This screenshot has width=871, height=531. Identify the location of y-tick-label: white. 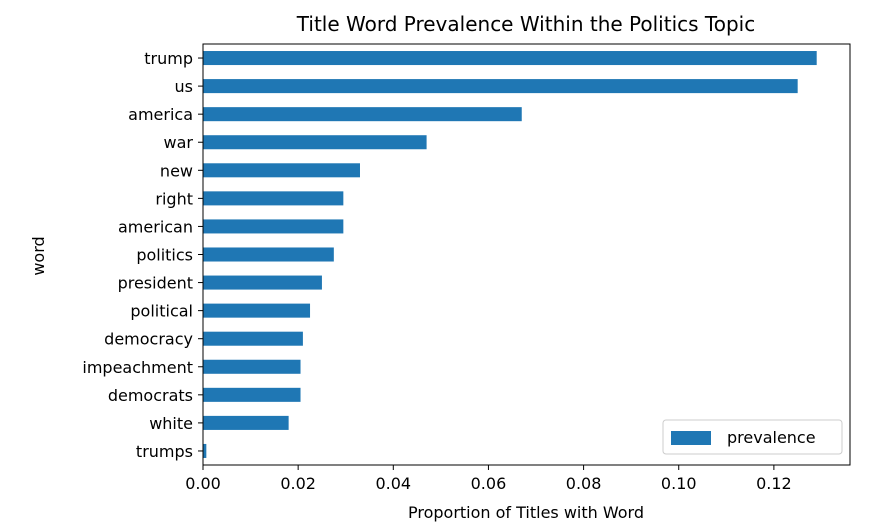
(171, 423).